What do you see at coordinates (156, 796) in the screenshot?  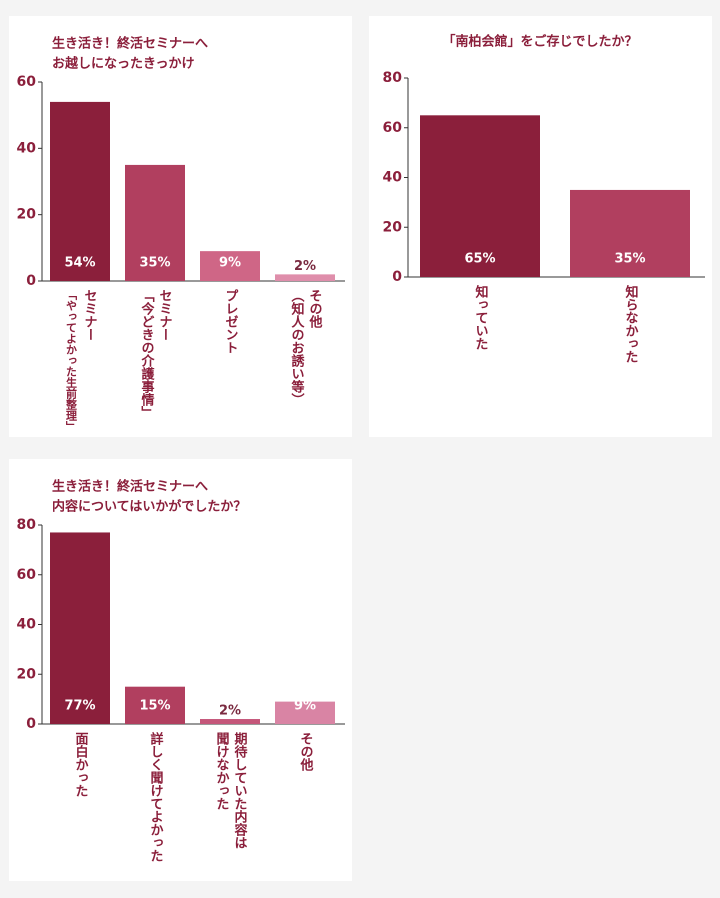 I see `x-tick-label: 詳しく聞けてよかった` at bounding box center [156, 796].